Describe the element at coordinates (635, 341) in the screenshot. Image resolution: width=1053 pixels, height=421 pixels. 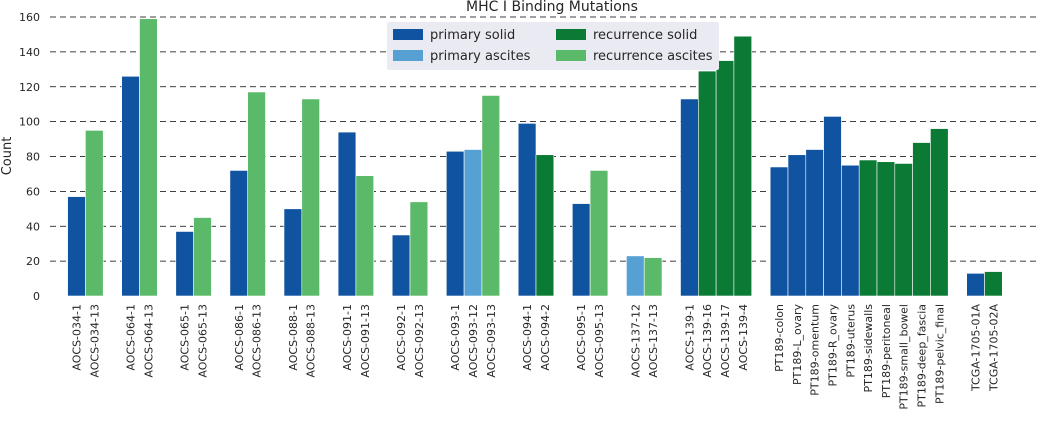
I see `x-tick-label: AOCS-137-12` at that location.